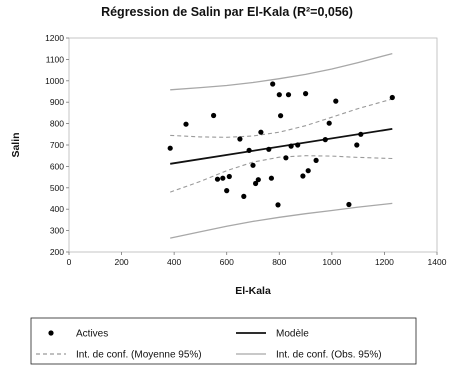 The image size is (453, 366). What do you see at coordinates (16, 144) in the screenshot?
I see `y-axis-label: Salin` at bounding box center [16, 144].